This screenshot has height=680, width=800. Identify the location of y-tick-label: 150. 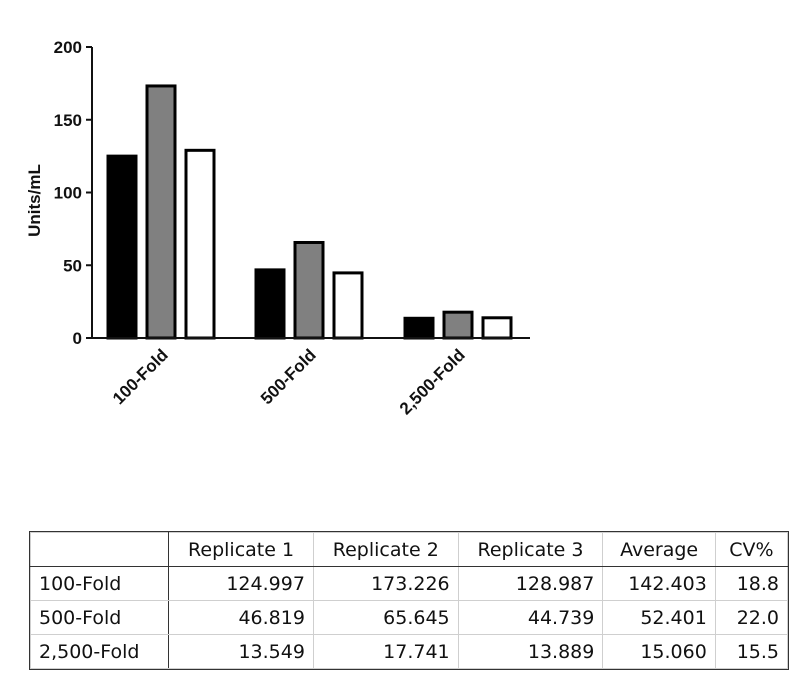
(68, 120).